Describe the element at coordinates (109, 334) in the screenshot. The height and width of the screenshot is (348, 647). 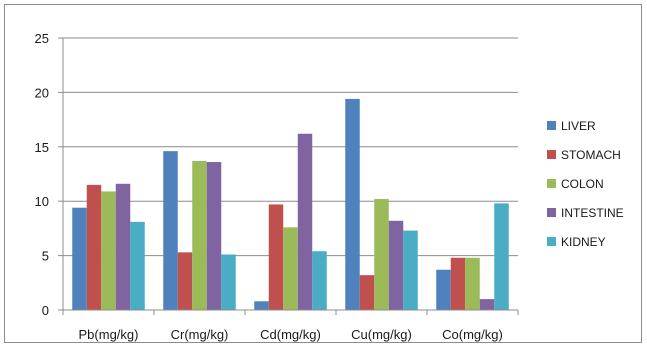
I see `x-tick-label: Pb(mg/kg)` at that location.